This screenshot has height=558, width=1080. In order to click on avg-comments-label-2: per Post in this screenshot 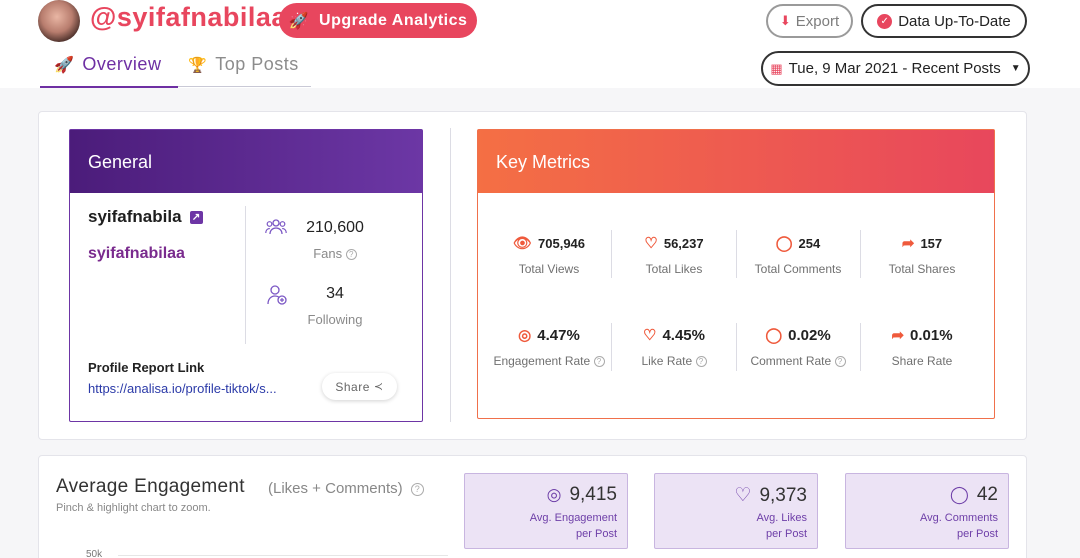, I will do `click(977, 534)`.